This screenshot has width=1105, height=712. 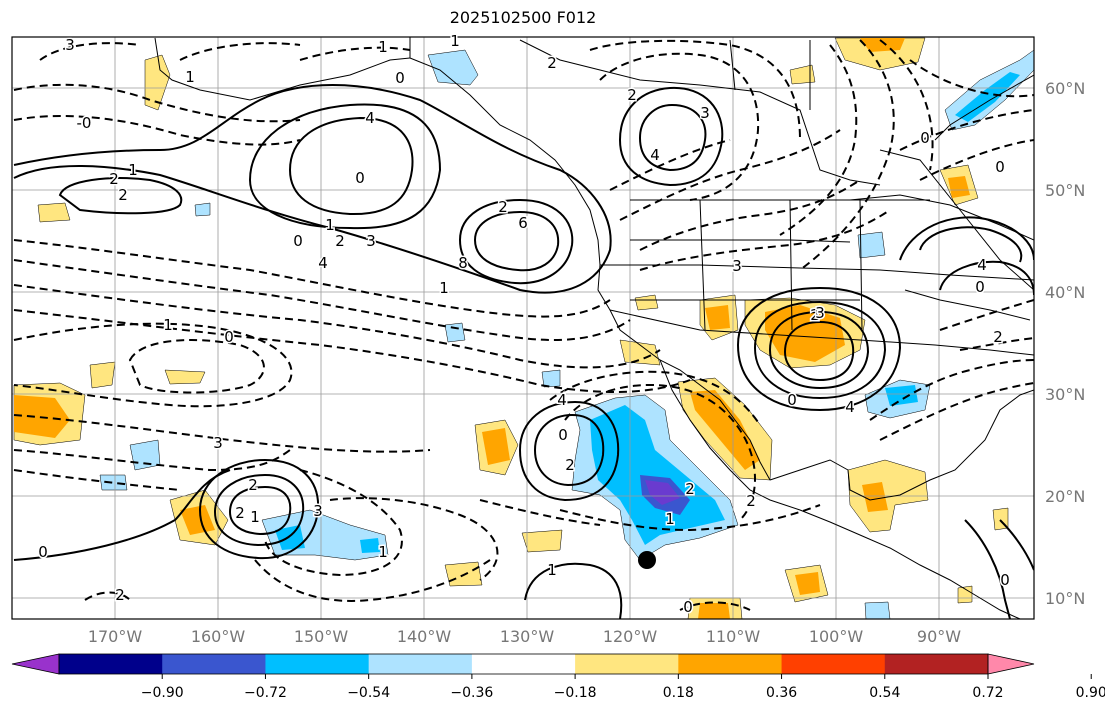 I want to click on lon-label: 90°W, so click(x=939, y=636).